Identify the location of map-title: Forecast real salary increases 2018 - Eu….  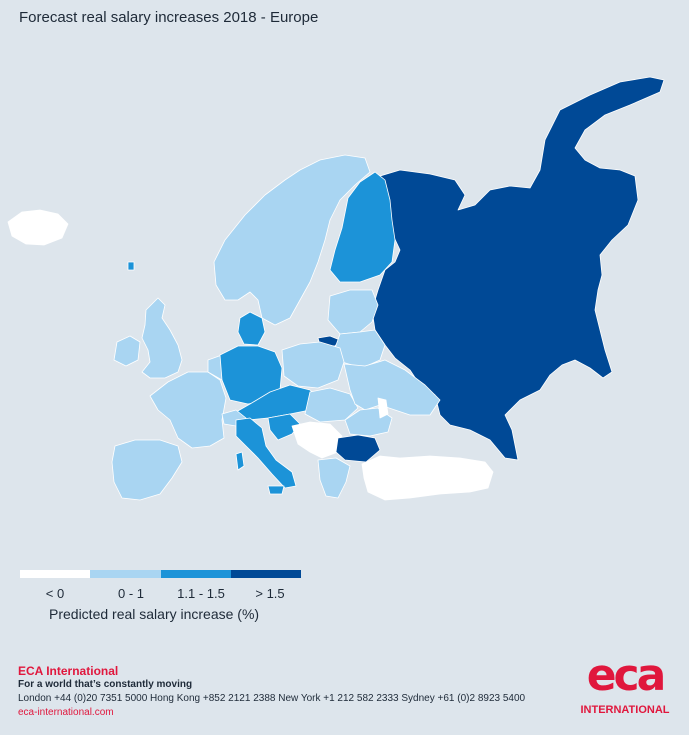
(169, 17).